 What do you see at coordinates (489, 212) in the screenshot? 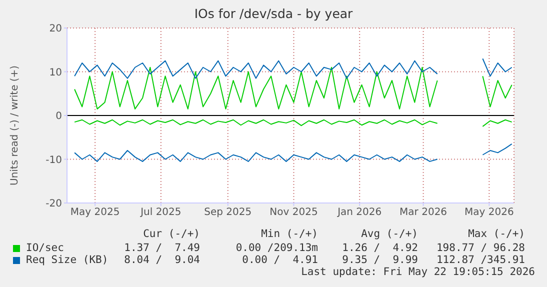
I see `x-tick-label: May 2026` at bounding box center [489, 212].